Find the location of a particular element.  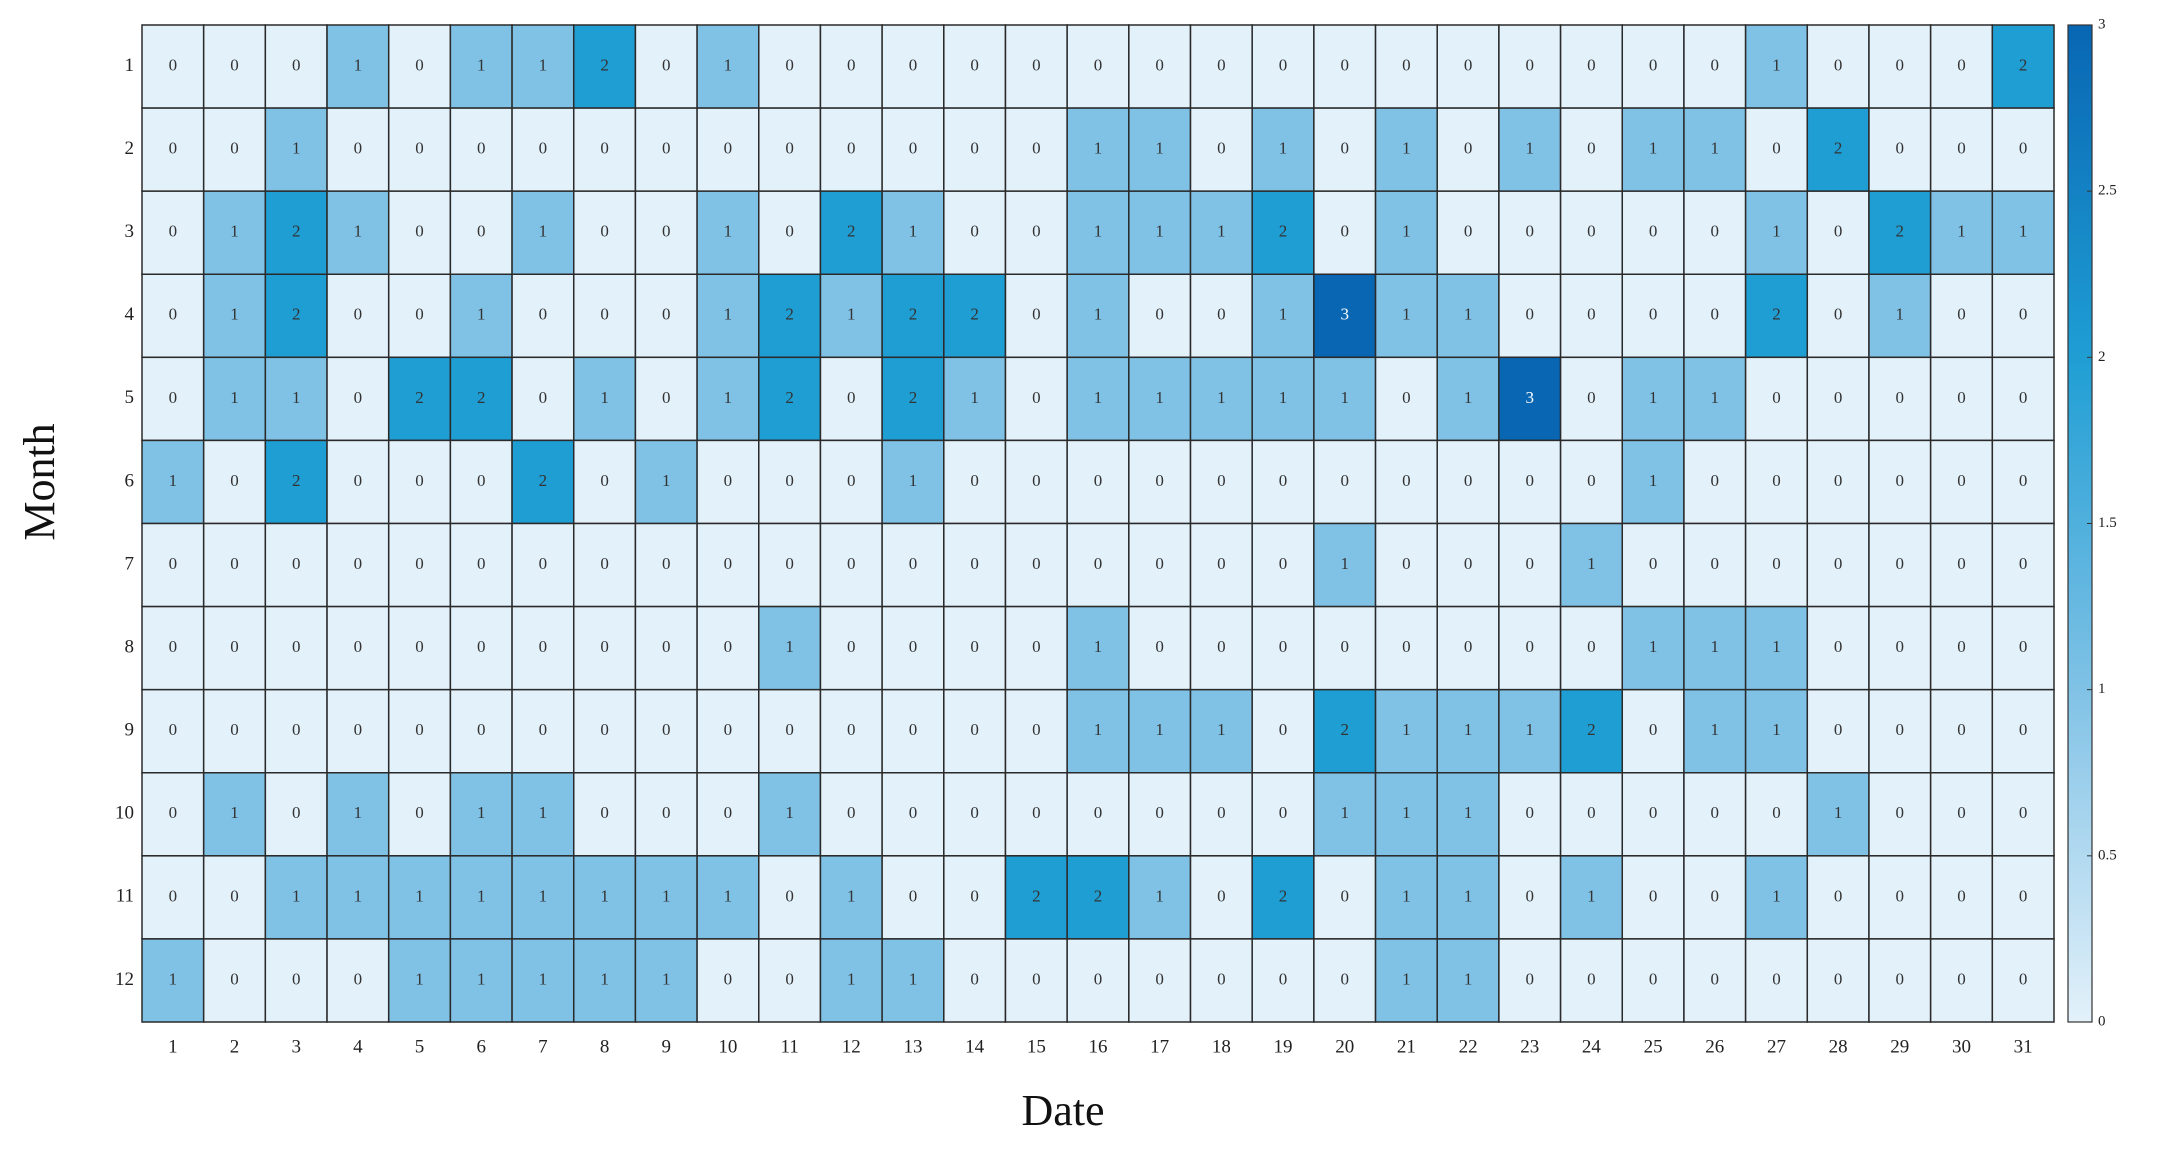

x-tick-label: 19 is located at coordinates (1283, 1046).